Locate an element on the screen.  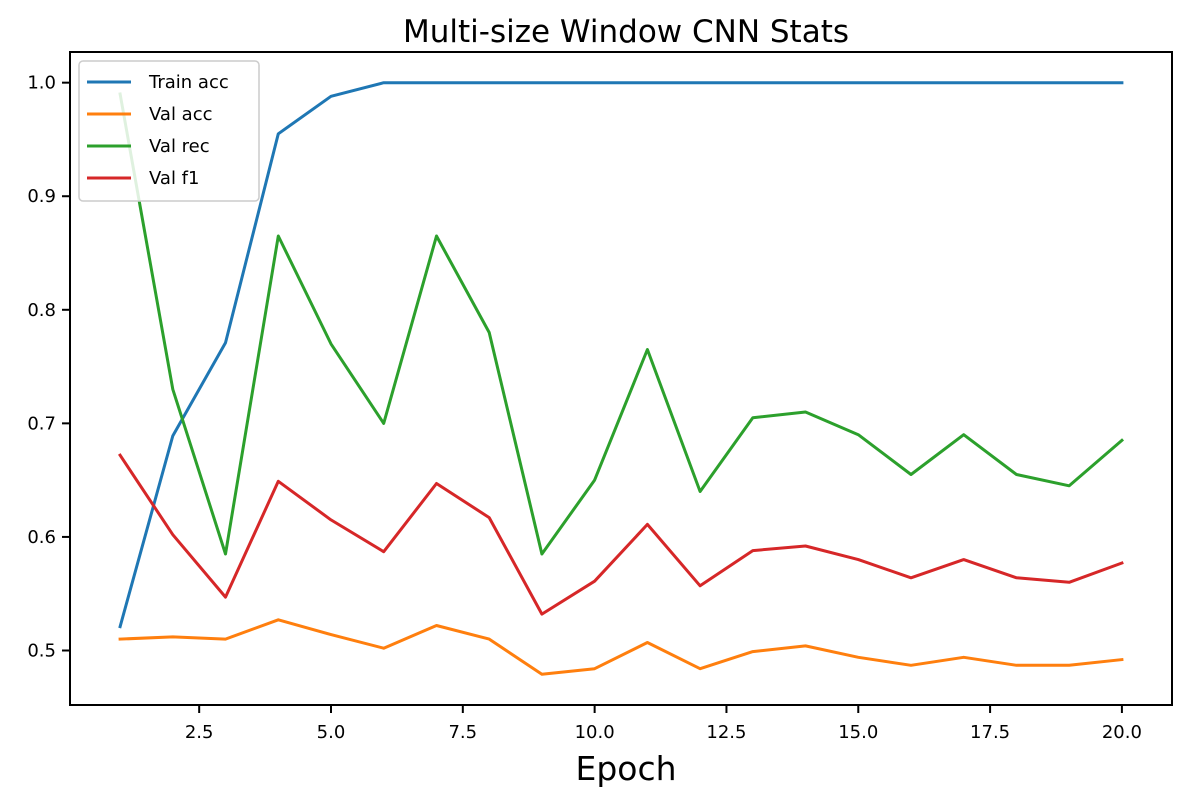
x-tick-label: 20.0 is located at coordinates (1122, 732).